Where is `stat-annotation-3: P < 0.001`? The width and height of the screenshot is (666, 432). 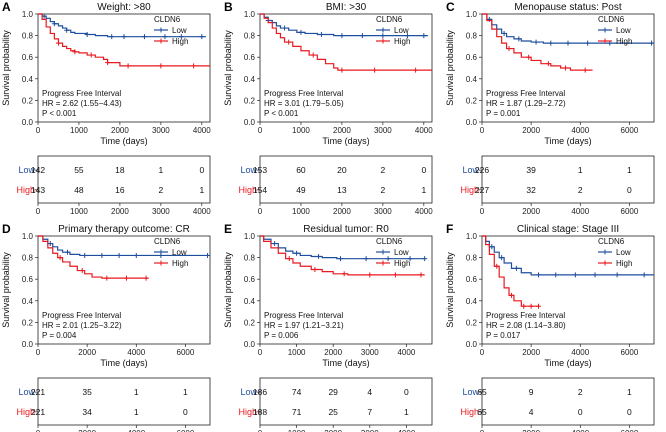 stat-annotation-3: P < 0.001 is located at coordinates (59, 113).